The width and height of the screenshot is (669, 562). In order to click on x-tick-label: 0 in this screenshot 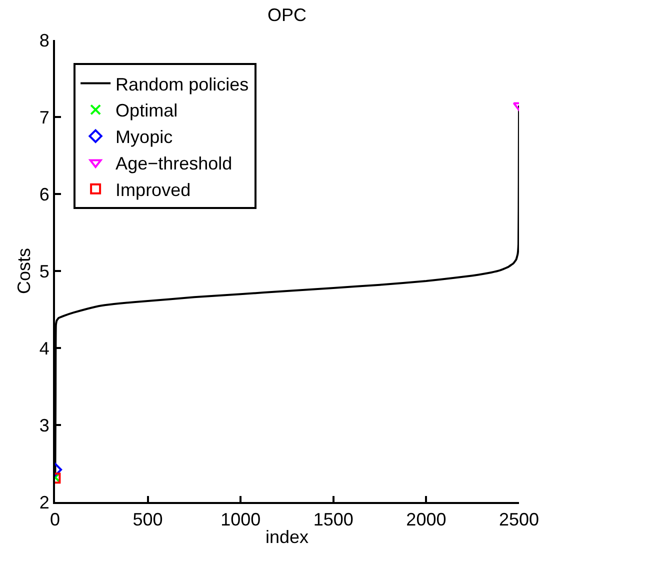, I will do `click(55, 520)`.